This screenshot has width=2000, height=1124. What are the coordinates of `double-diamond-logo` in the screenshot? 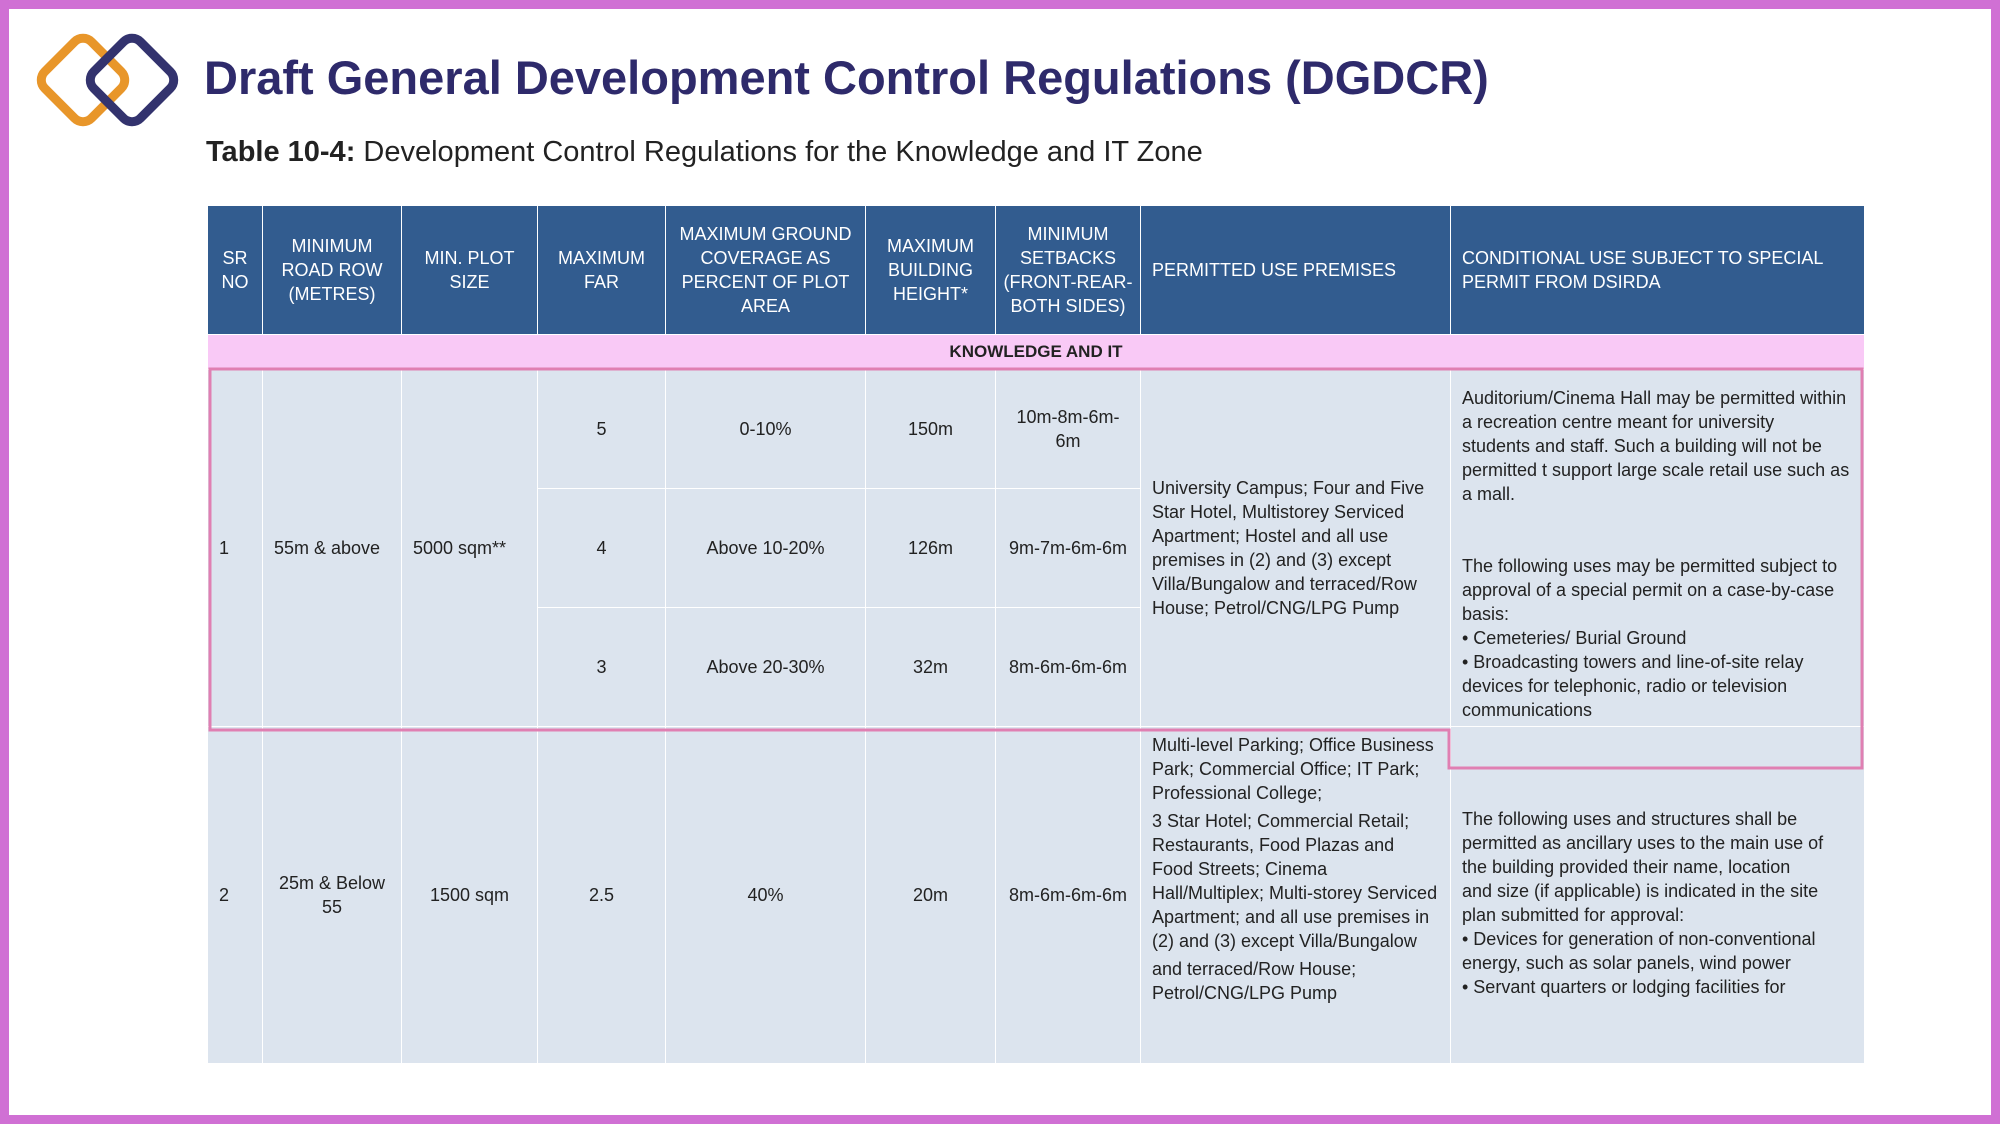 It's located at (107, 80).